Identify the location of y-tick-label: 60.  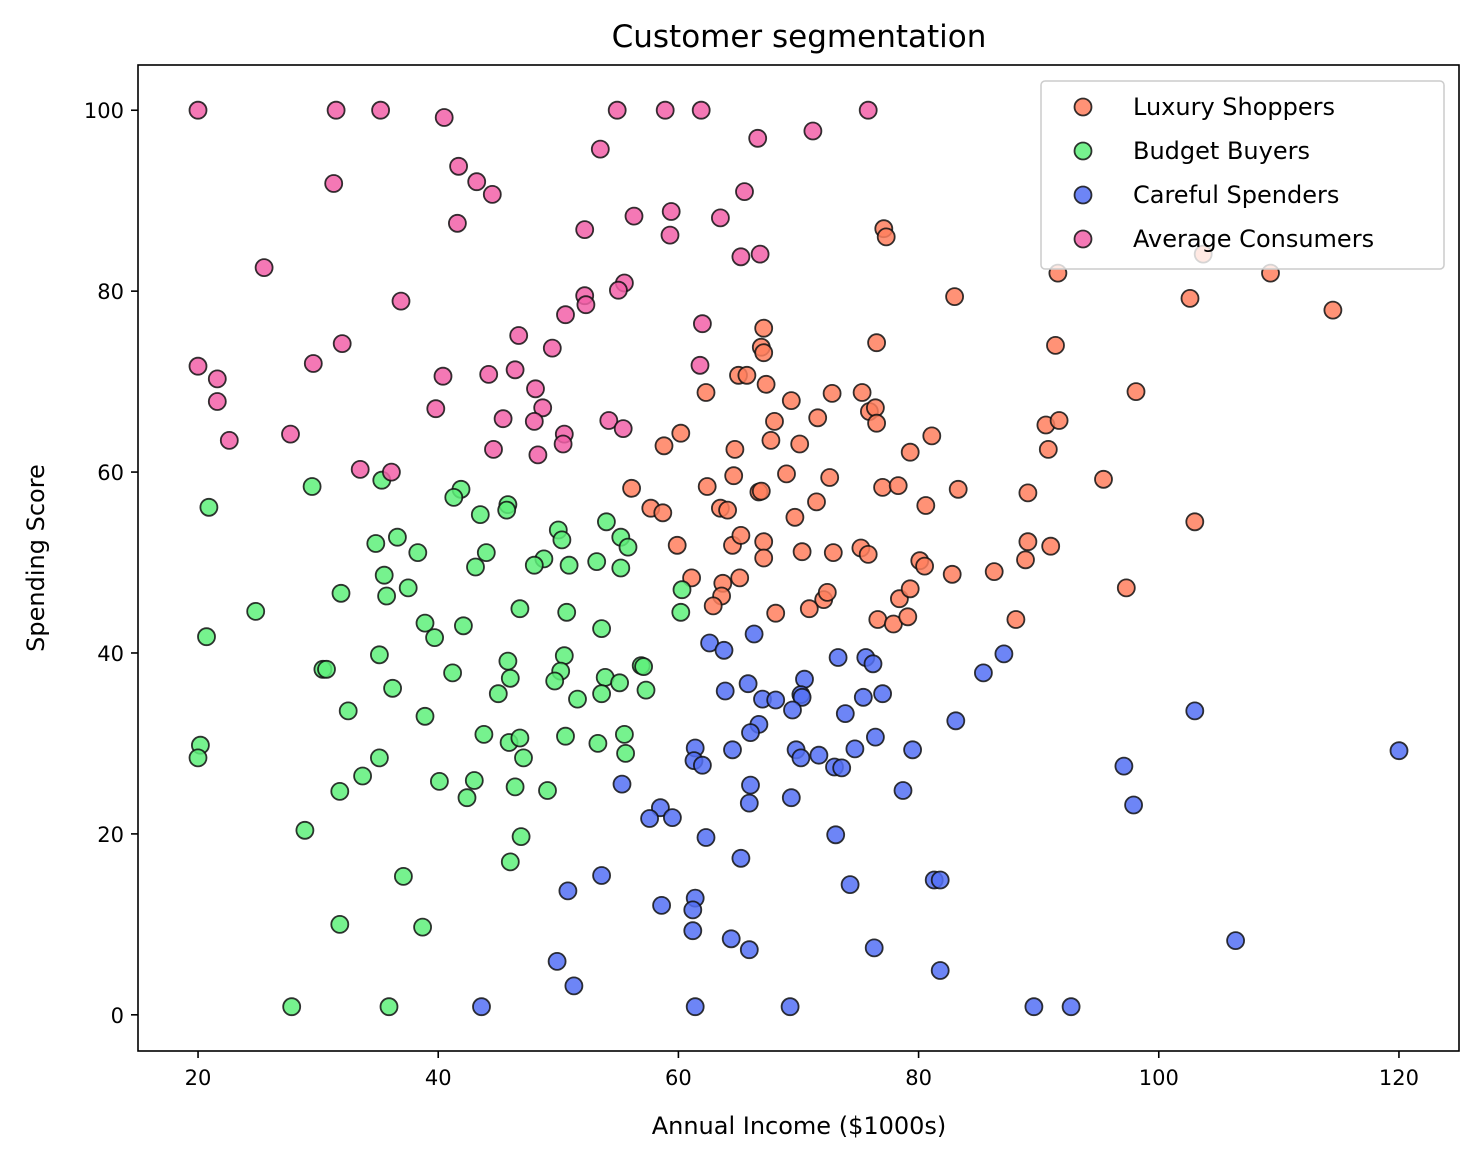
(110, 473).